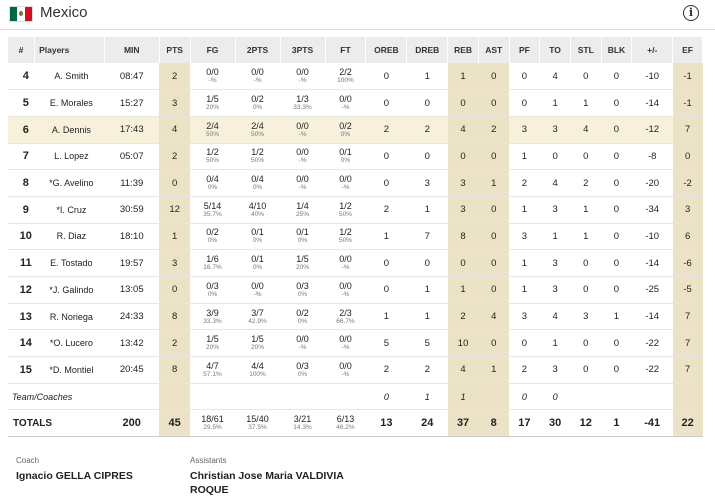  What do you see at coordinates (652, 290) in the screenshot?
I see `player-plus-minus: -25` at bounding box center [652, 290].